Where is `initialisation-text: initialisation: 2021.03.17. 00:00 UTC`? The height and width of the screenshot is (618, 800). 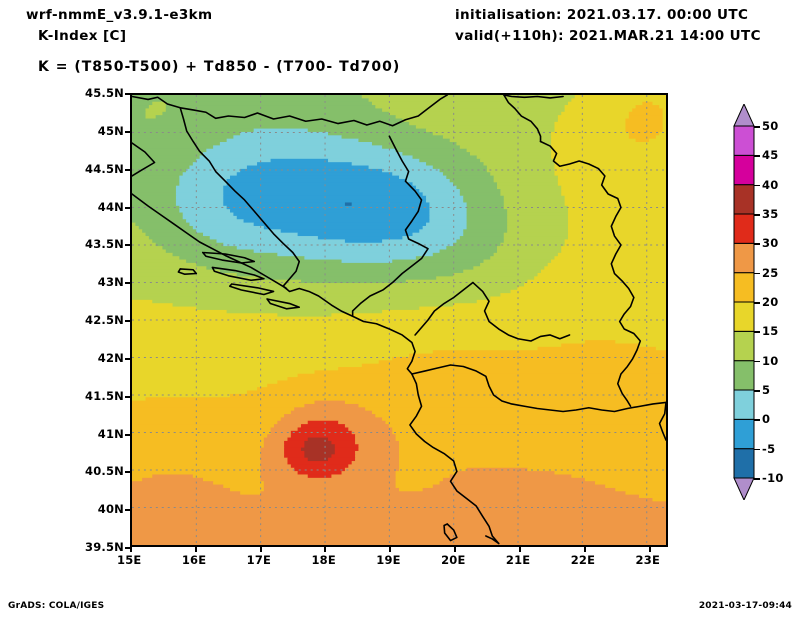
initialisation-text: initialisation: 2021.03.17. 00:00 UTC is located at coordinates (602, 15).